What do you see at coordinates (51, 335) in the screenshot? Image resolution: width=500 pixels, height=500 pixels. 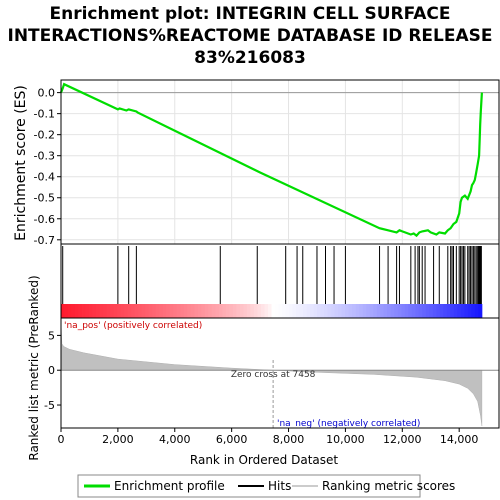 I see `metric-y-tick-label: 5` at bounding box center [51, 335].